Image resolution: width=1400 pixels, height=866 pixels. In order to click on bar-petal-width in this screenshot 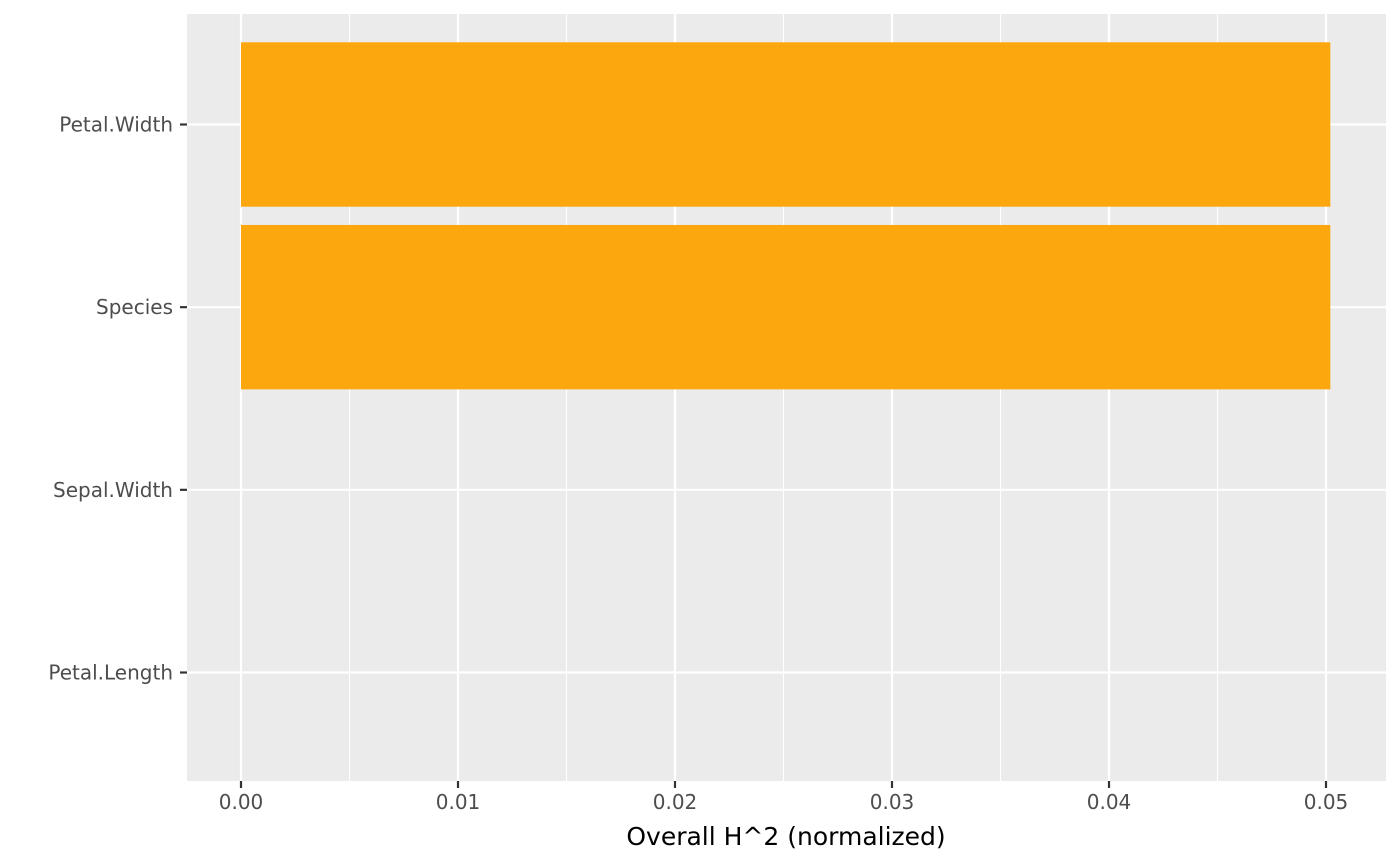, I will do `click(786, 124)`.